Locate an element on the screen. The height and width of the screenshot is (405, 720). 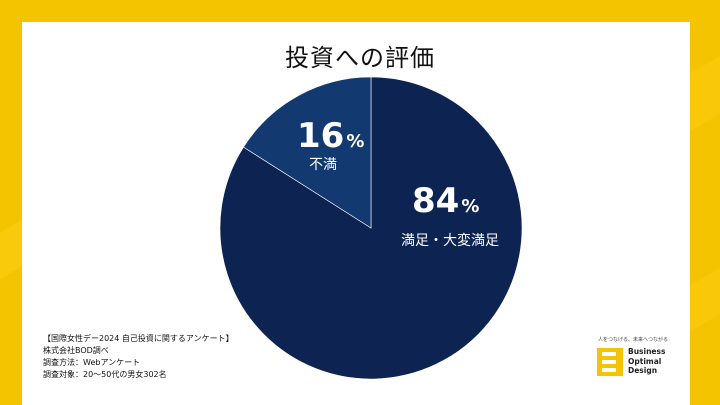
survey-note-line: 【国際女性デー2024 自己投資に関するアンケート】 is located at coordinates (138, 338).